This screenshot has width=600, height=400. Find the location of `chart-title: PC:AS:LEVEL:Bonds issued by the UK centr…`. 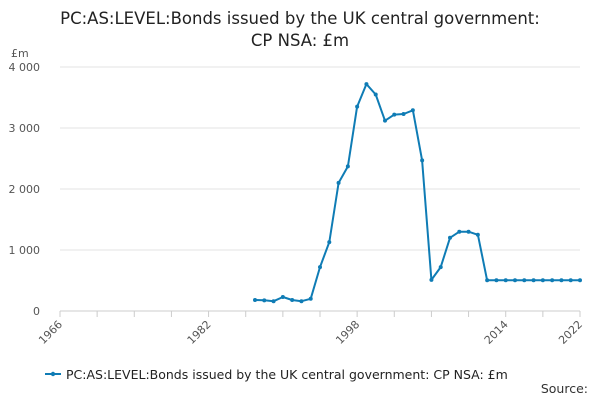

chart-title: PC:AS:LEVEL:Bonds issued by the UK centr… is located at coordinates (300, 30).